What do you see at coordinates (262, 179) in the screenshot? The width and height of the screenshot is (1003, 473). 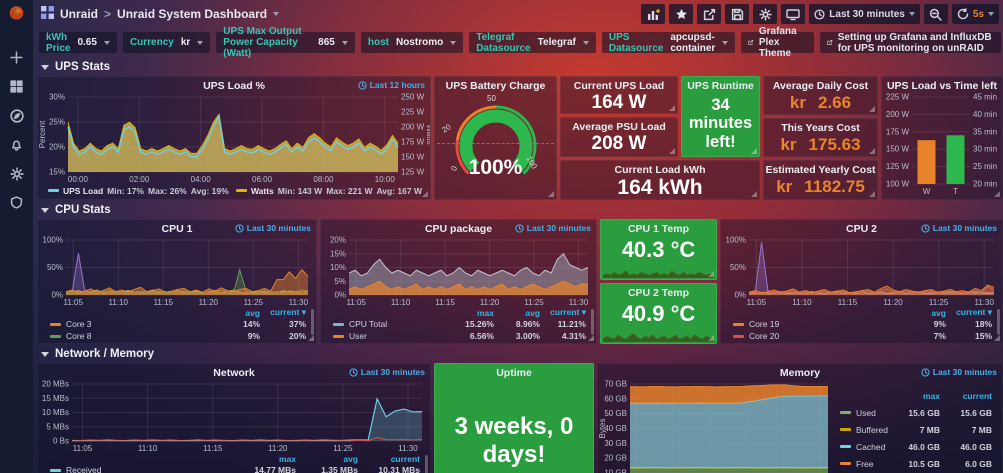 I see `svg-text: 06:00` at bounding box center [262, 179].